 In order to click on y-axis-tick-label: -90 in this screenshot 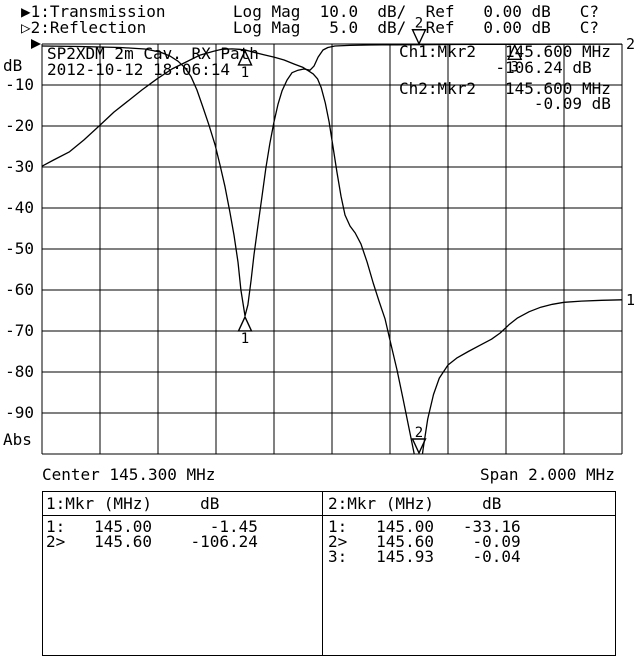, I will do `click(19, 412)`.